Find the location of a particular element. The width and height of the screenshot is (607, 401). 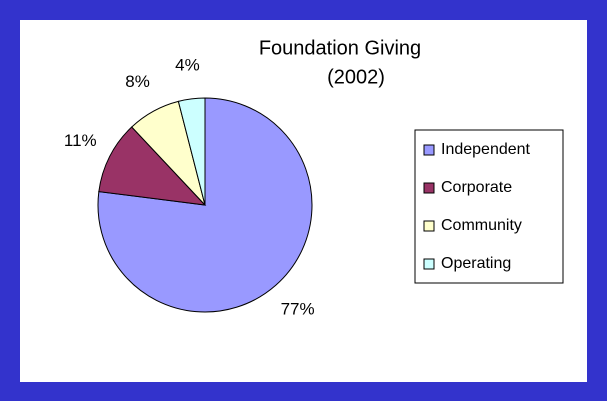

legend-label: Community is located at coordinates (481, 225).